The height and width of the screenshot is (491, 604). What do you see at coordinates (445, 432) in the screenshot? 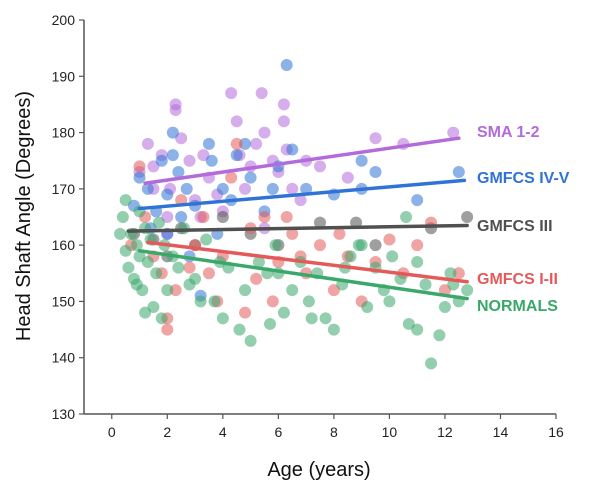
I see `x-tick-label: 12` at bounding box center [445, 432].